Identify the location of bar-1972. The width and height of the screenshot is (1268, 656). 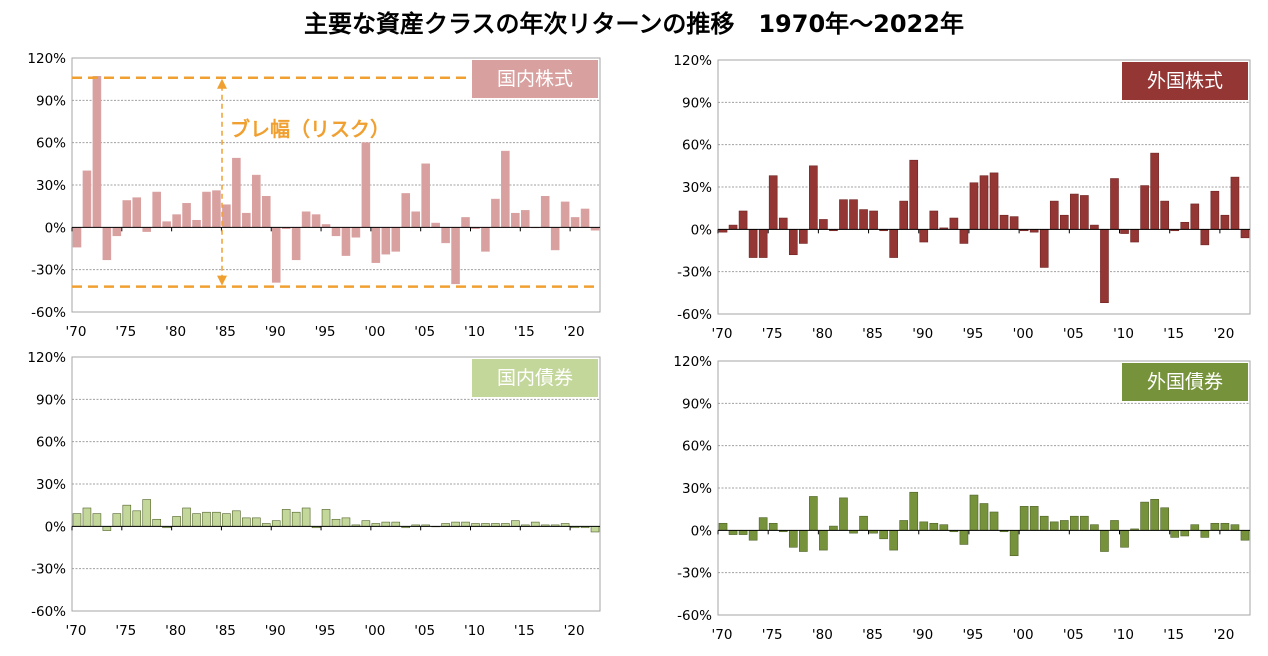
(743, 532).